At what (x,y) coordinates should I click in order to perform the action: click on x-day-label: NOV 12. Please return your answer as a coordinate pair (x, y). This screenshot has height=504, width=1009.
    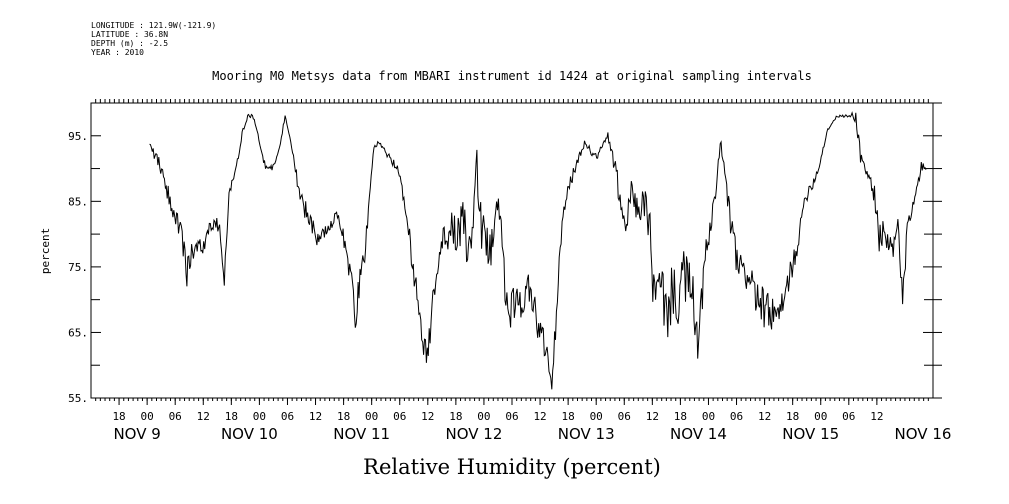
    Looking at the image, I should click on (473, 434).